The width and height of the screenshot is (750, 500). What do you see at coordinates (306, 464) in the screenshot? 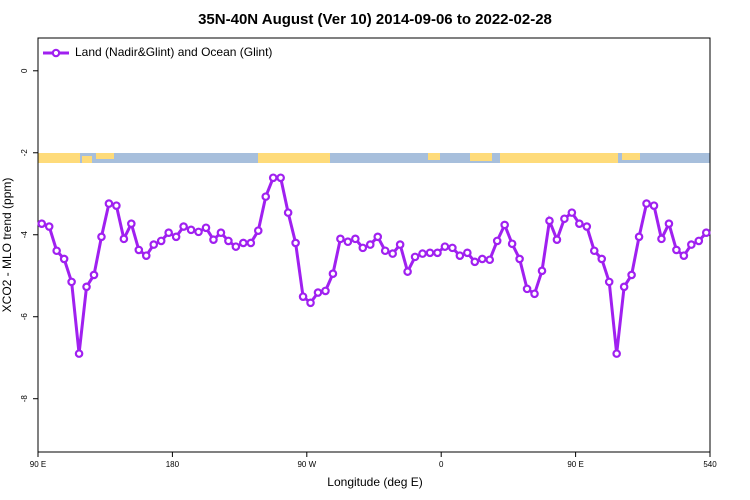
I see `x-tick-label: 90 W` at bounding box center [306, 464].